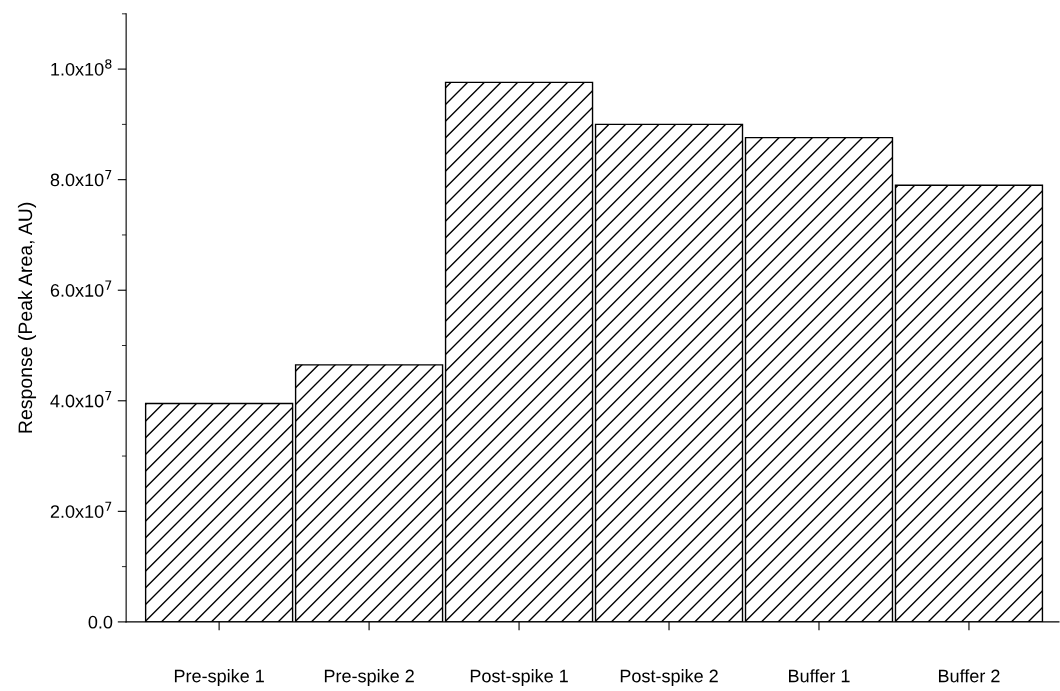 This screenshot has width=1060, height=691. What do you see at coordinates (81, 509) in the screenshot?
I see `y-tick-label: 2.0x10$^{7}$` at bounding box center [81, 509].